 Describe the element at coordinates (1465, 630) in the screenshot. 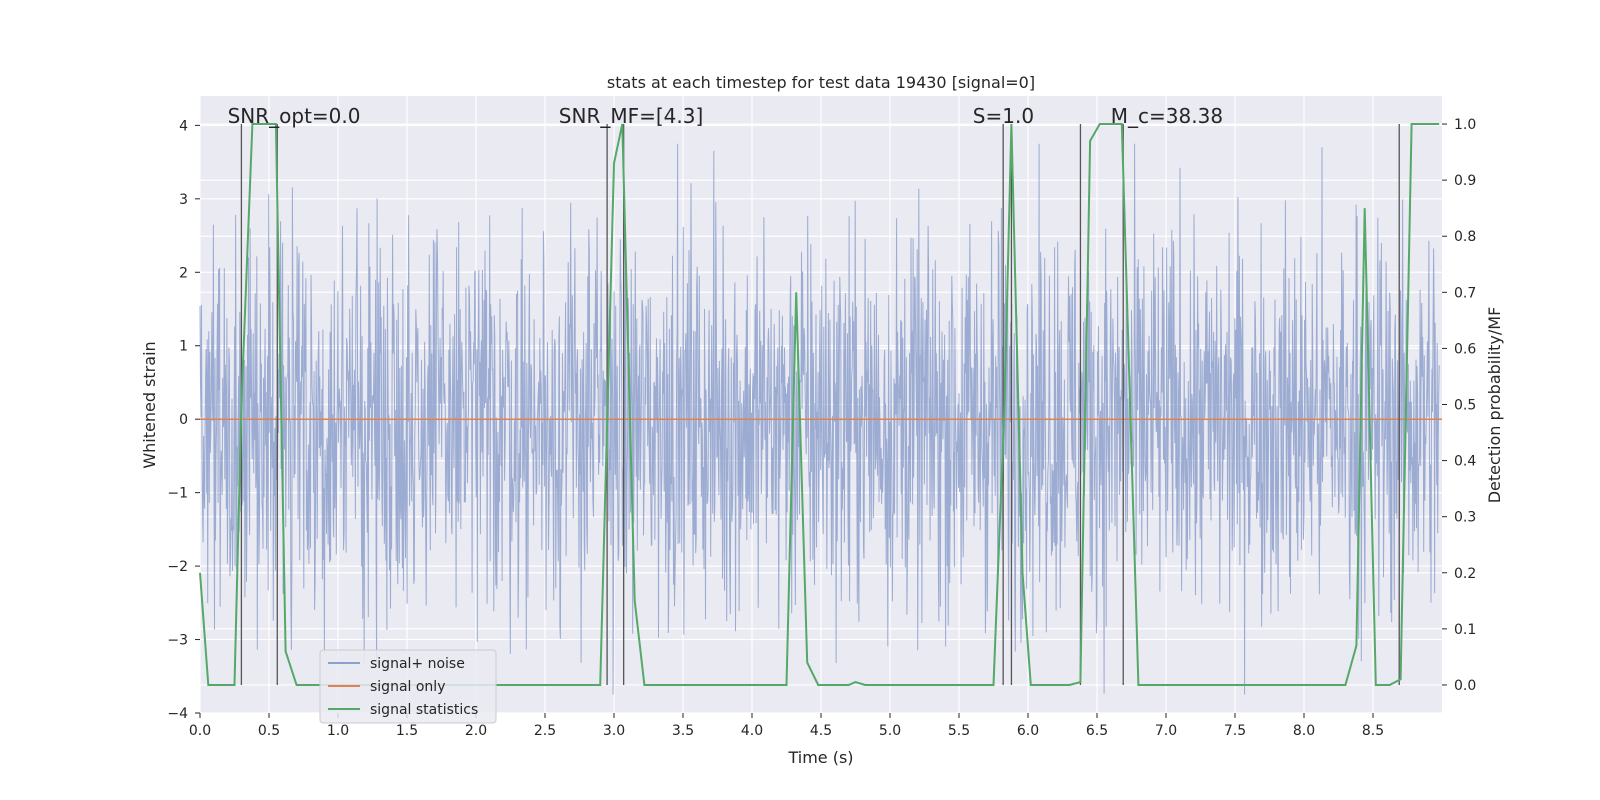

I see `y-right-tick-label: 0.1` at that location.